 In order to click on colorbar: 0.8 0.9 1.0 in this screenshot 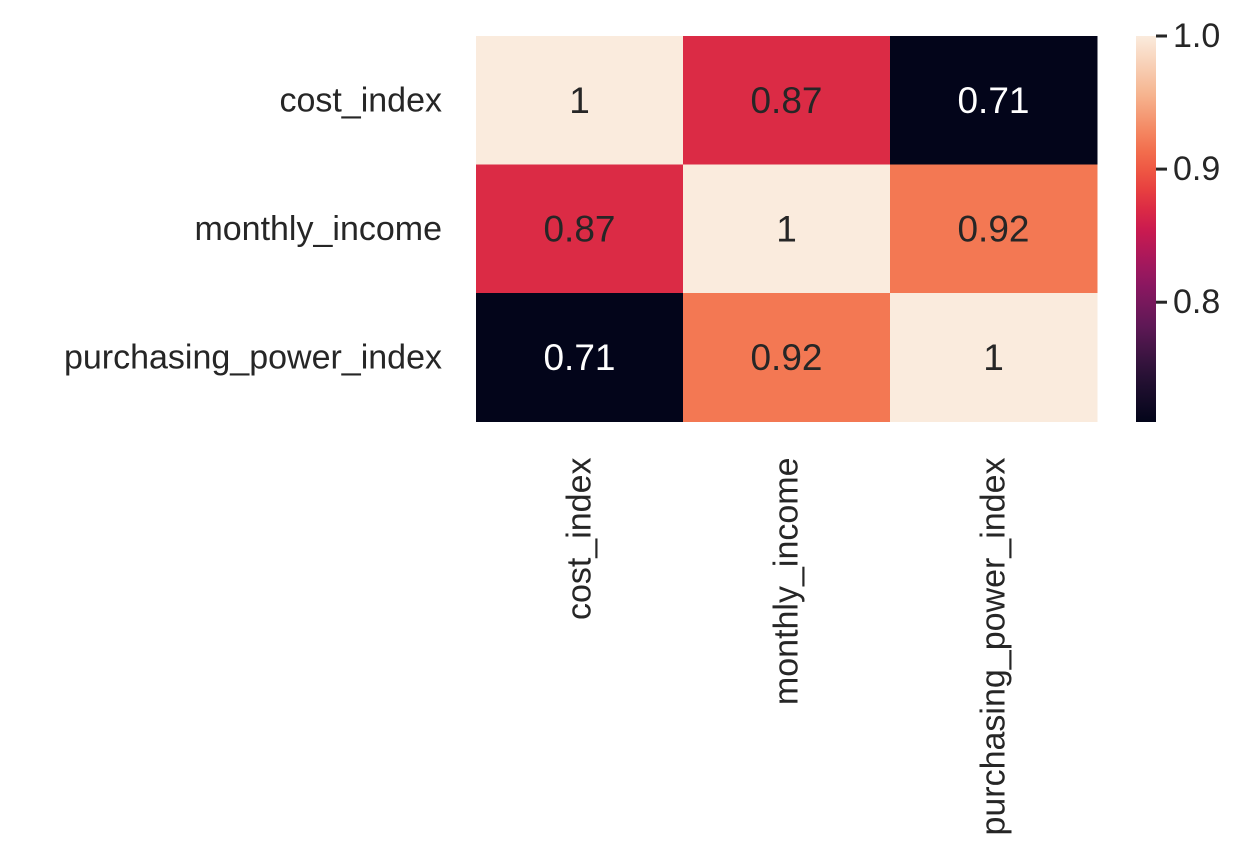, I will do `click(1178, 219)`.